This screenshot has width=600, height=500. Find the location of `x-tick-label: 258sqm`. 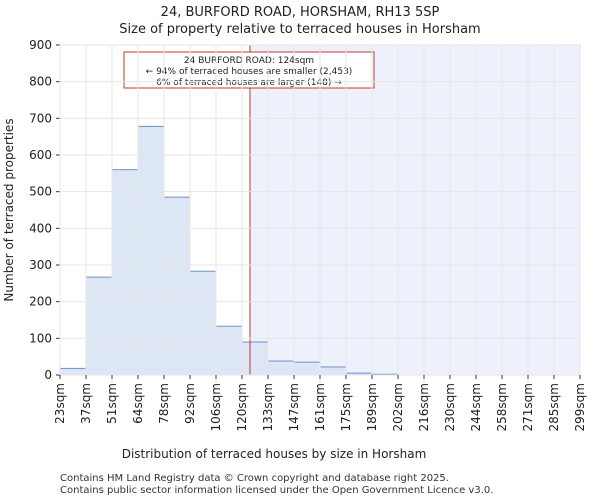

x-tick-label: 258sqm is located at coordinates (502, 407).